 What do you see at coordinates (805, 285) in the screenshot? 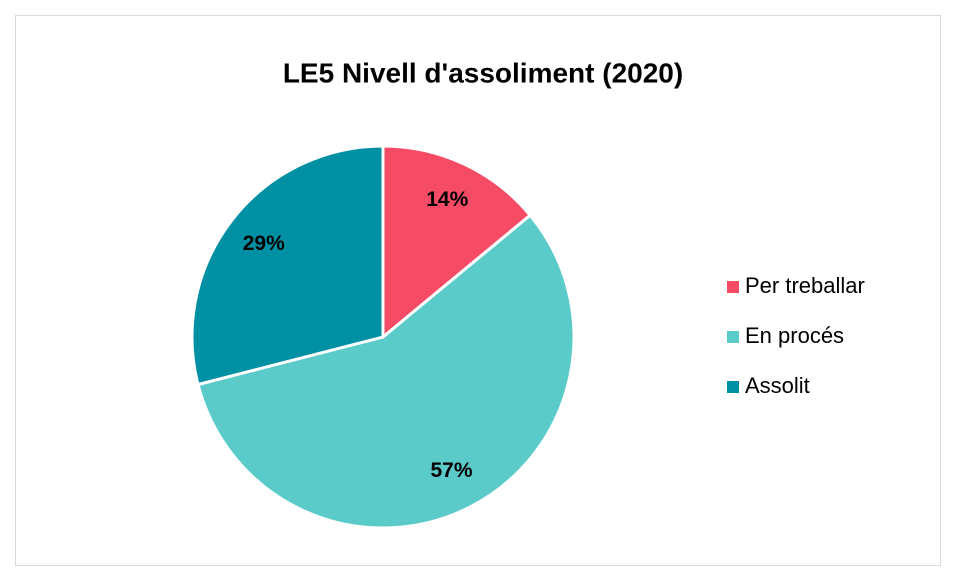
I see `legend-label: Per treballar` at bounding box center [805, 285].